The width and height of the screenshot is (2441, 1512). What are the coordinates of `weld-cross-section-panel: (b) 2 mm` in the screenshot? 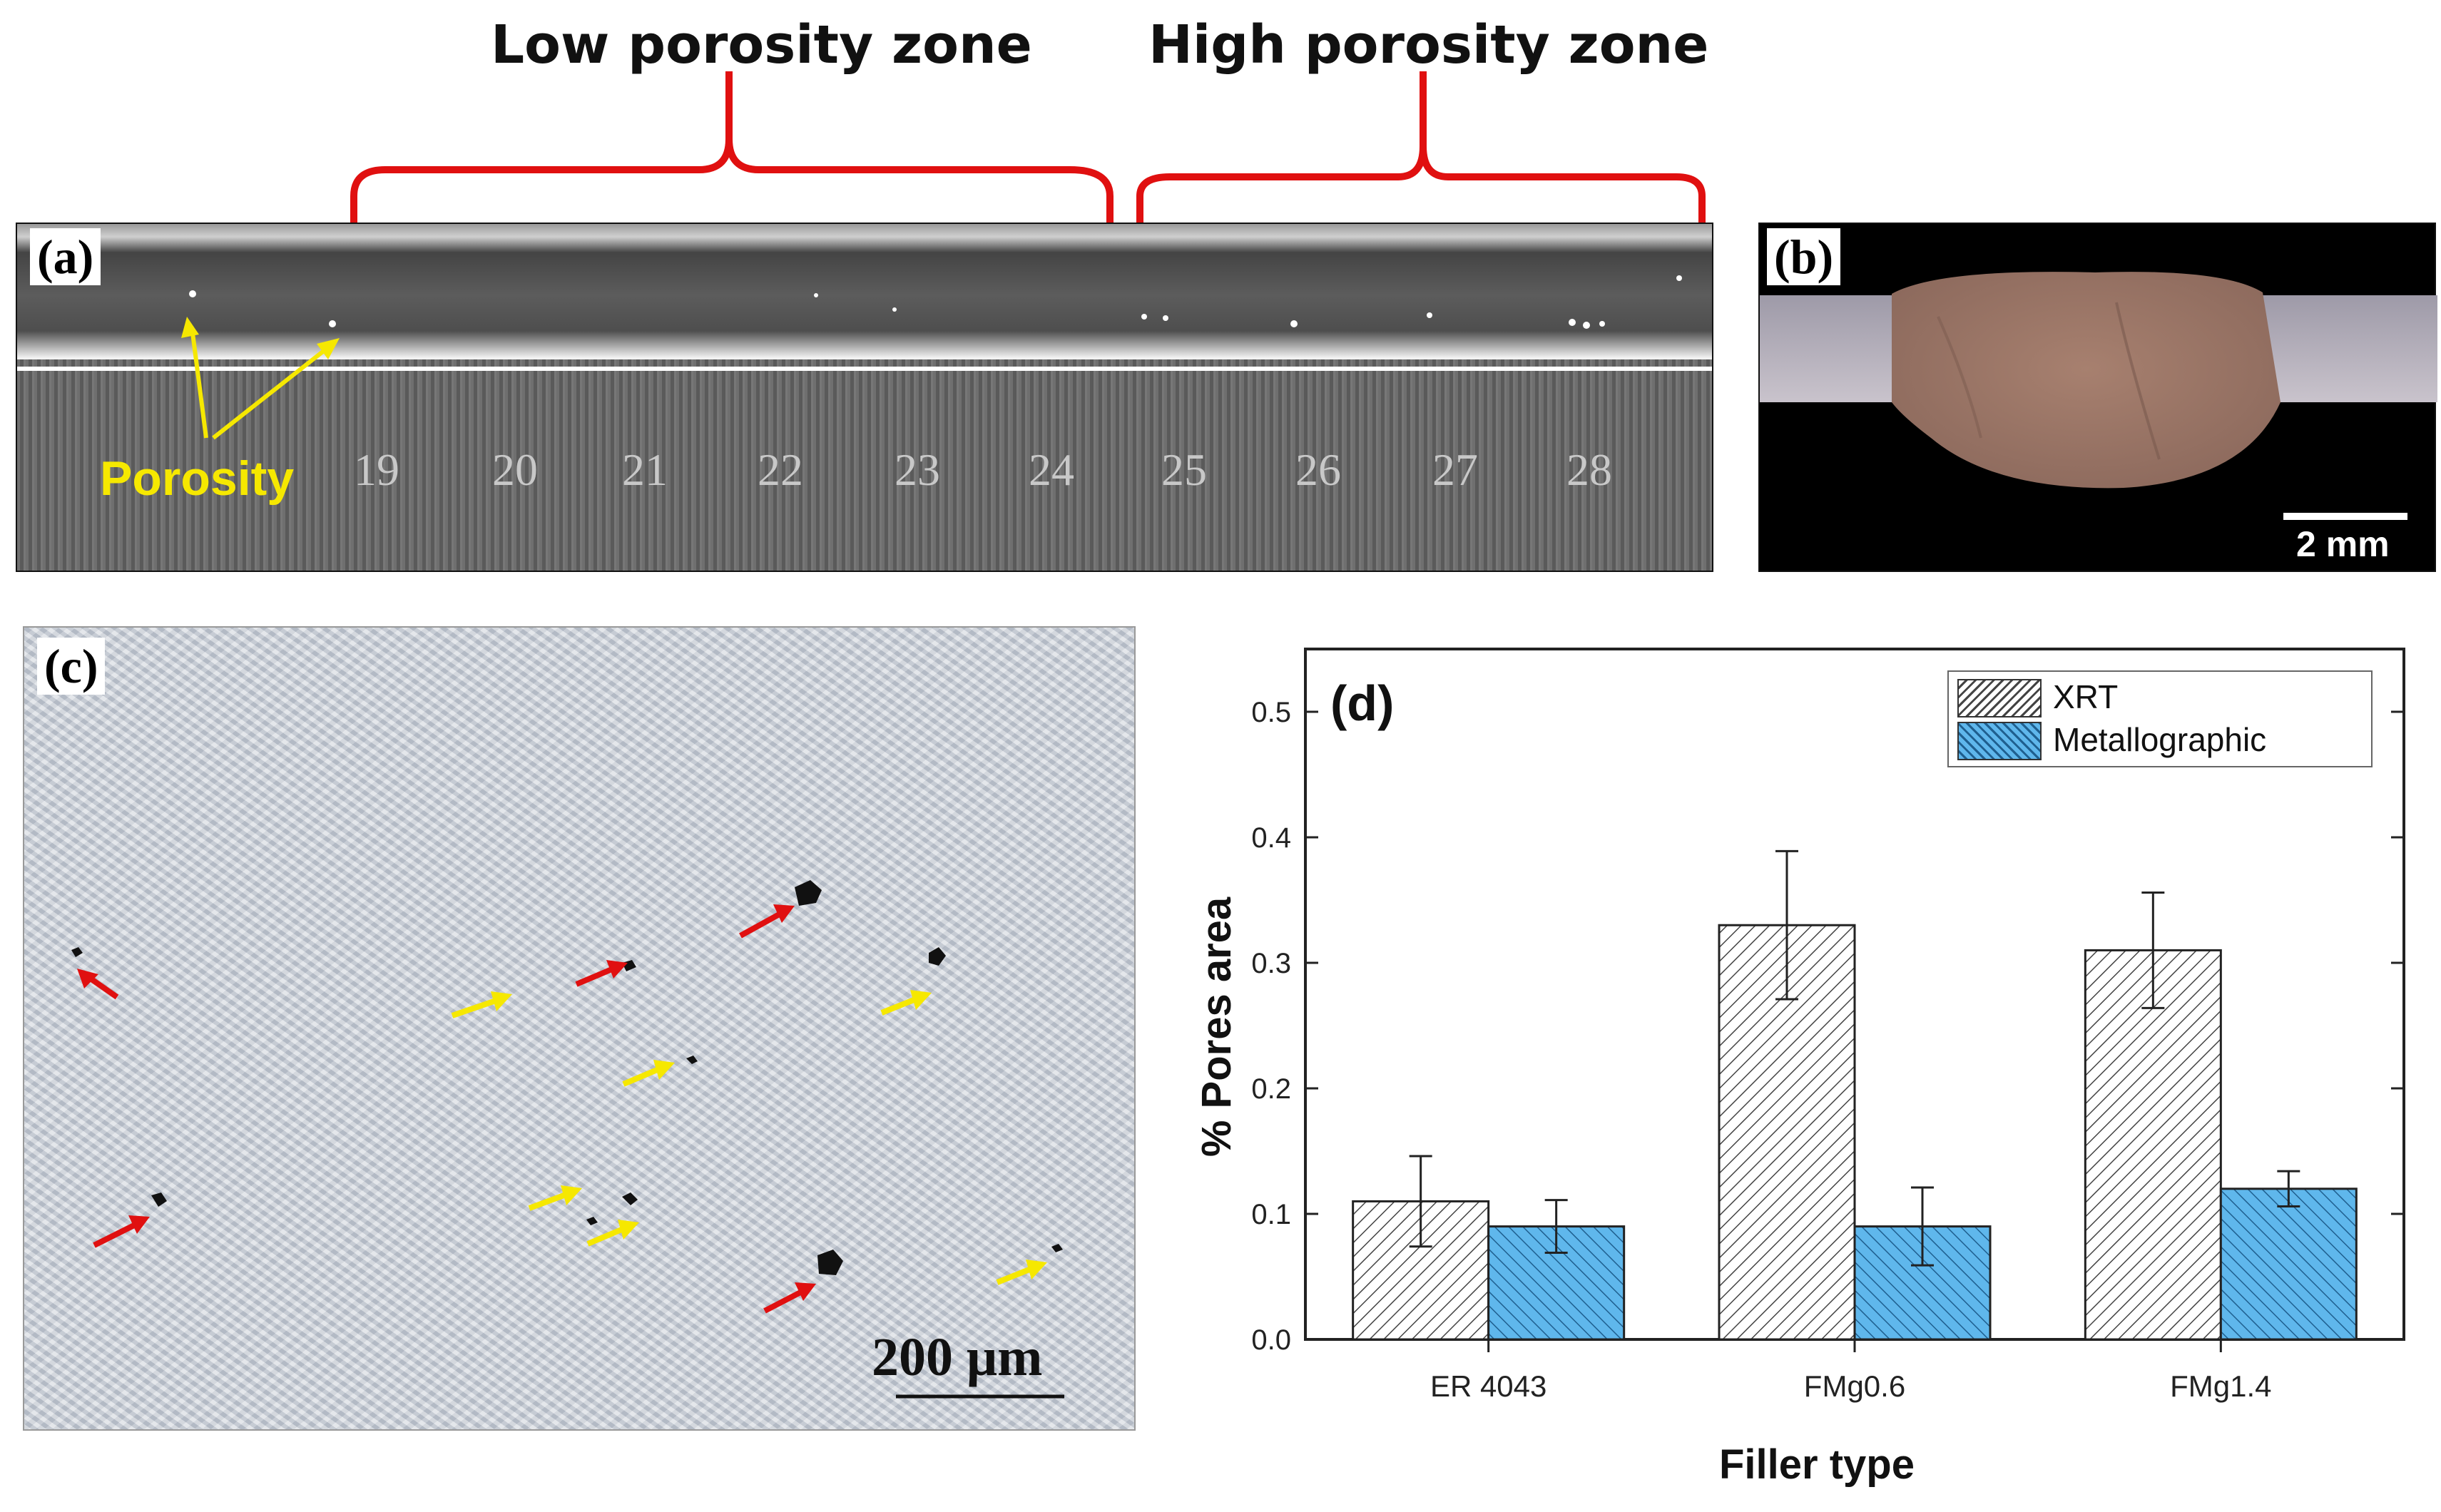 It's located at (2097, 397).